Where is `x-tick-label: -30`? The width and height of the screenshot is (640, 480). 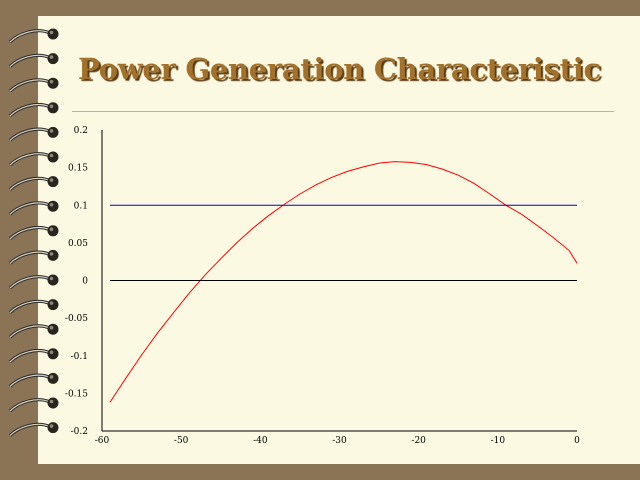
x-tick-label: -30 is located at coordinates (339, 441).